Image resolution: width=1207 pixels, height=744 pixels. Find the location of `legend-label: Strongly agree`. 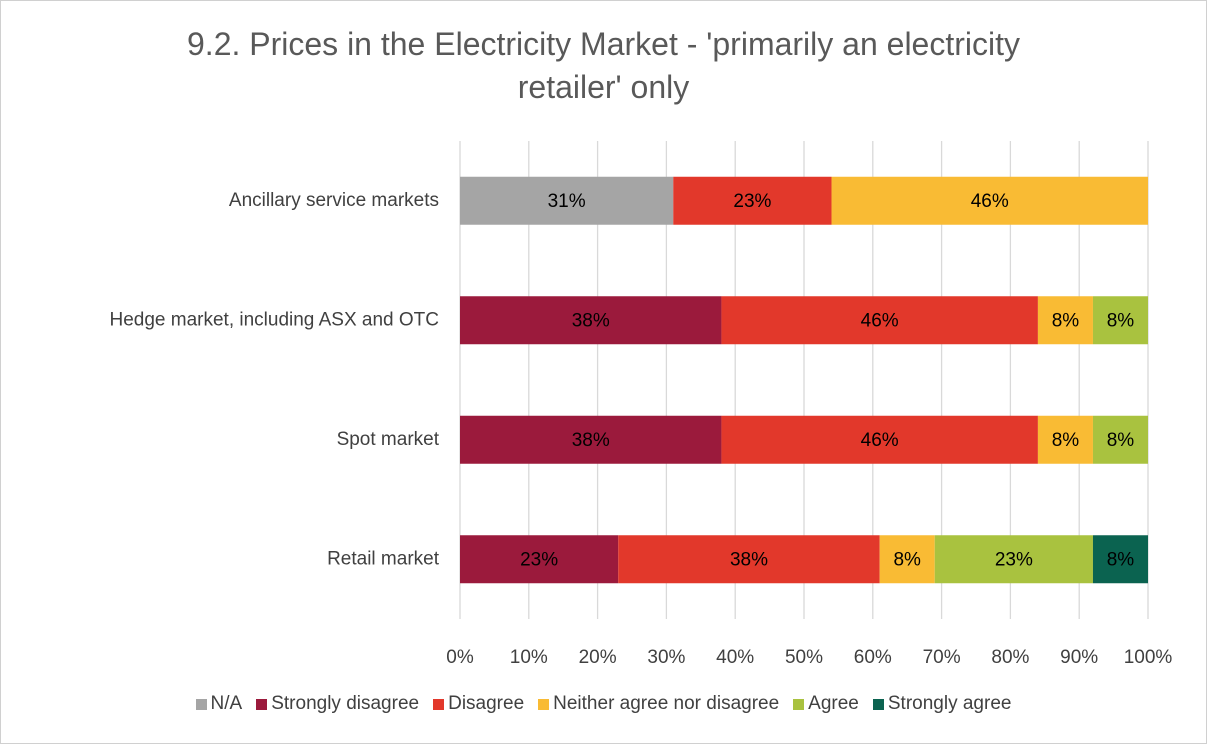

legend-label: Strongly agree is located at coordinates (949, 703).